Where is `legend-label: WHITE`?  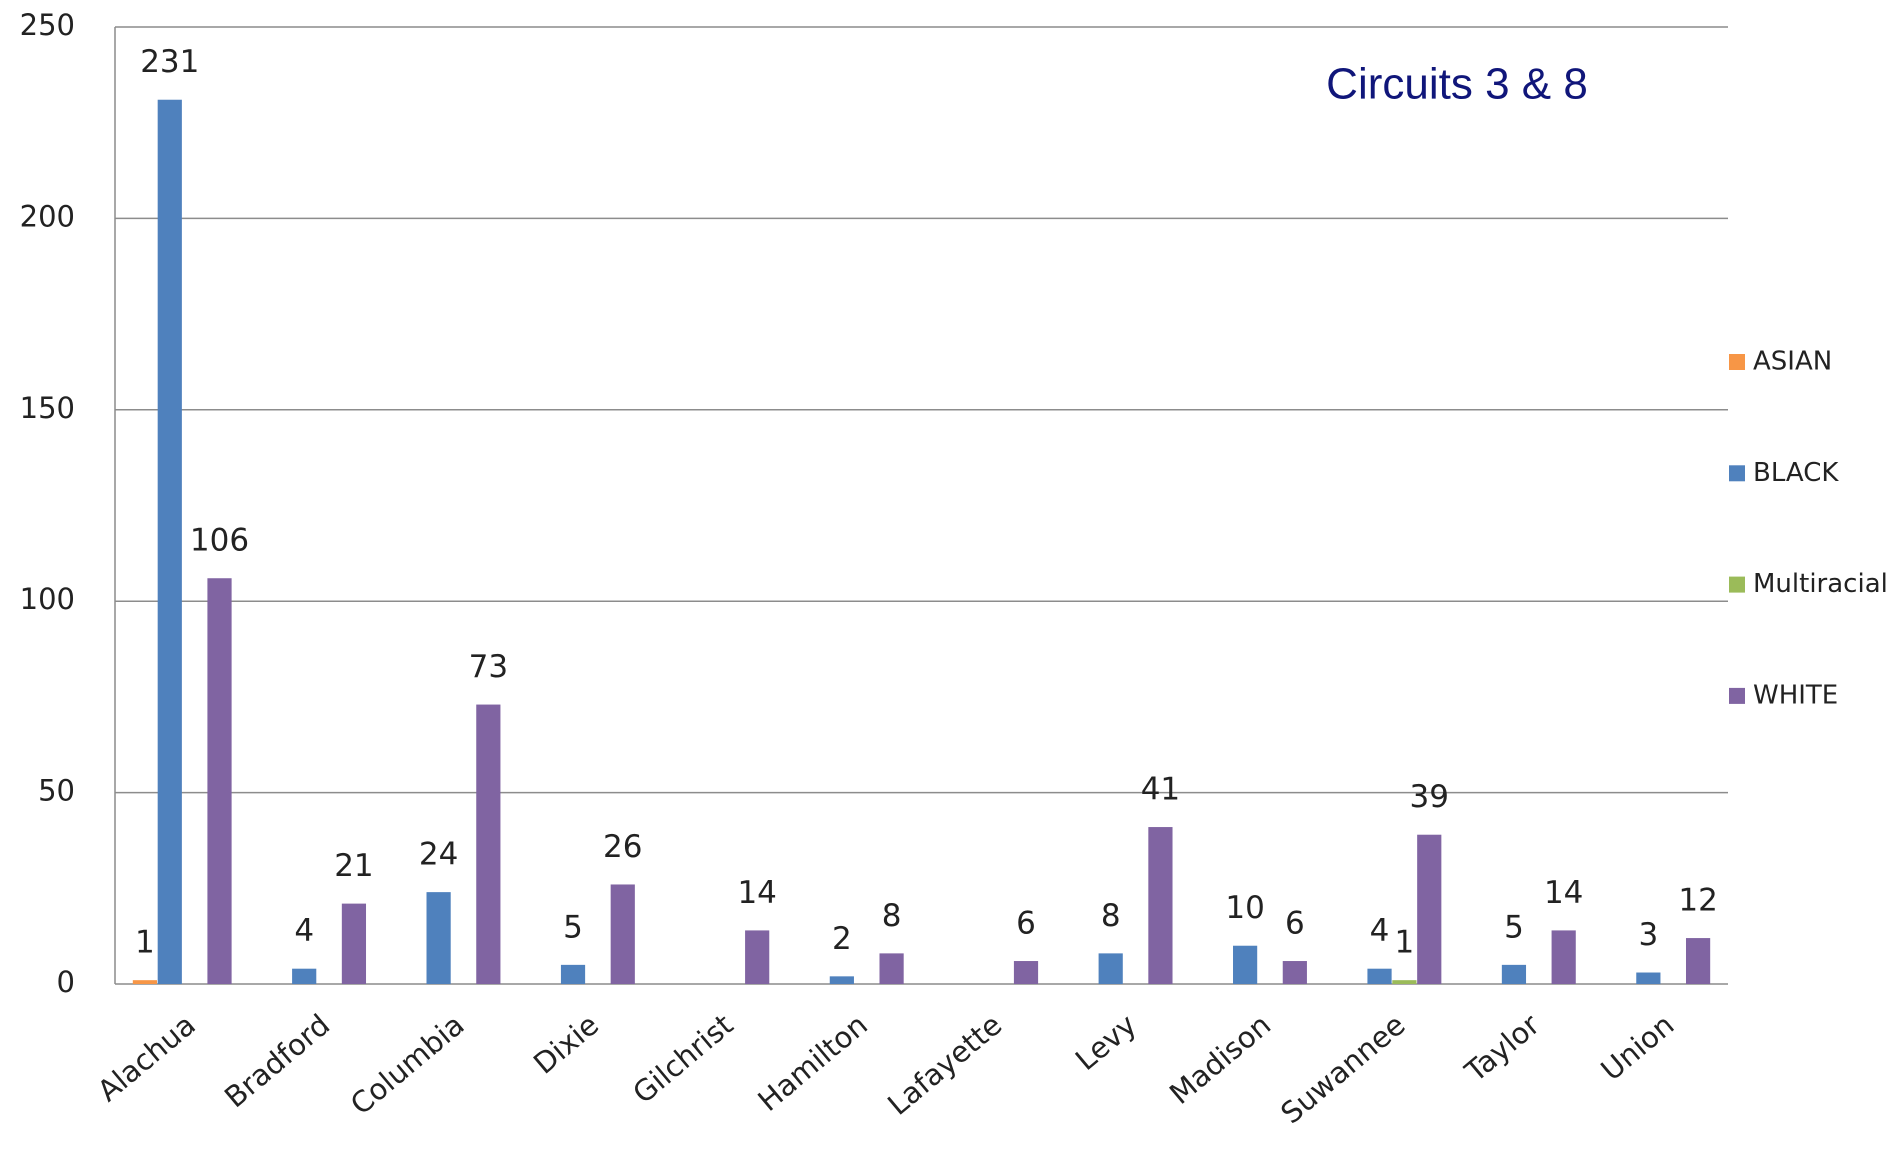
legend-label: WHITE is located at coordinates (1795, 695).